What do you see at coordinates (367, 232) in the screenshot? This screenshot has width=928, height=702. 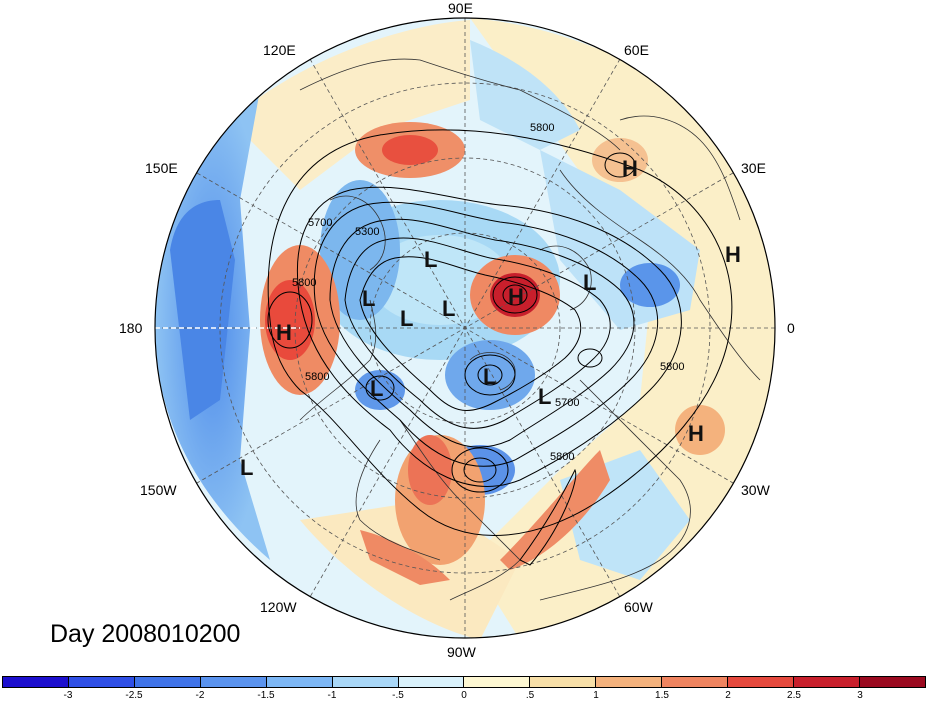 I see `contour-label-5300: 5300` at bounding box center [367, 232].